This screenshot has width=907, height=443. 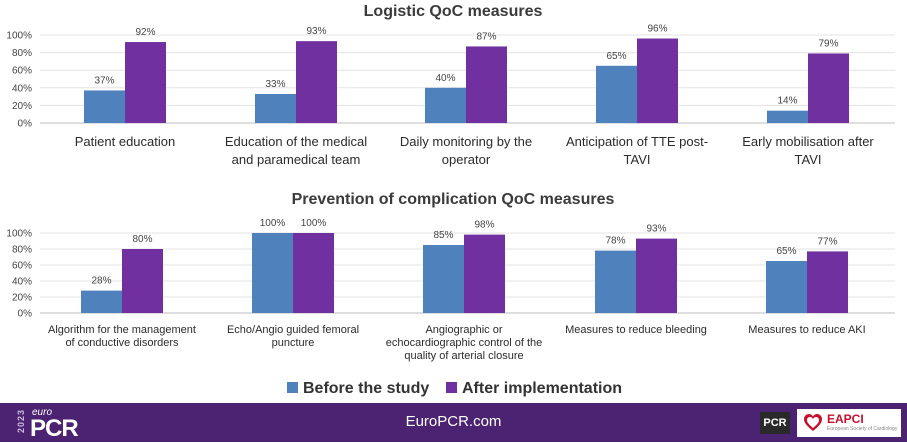 What do you see at coordinates (463, 330) in the screenshot?
I see `chart2-category-label: Angiographic or` at bounding box center [463, 330].